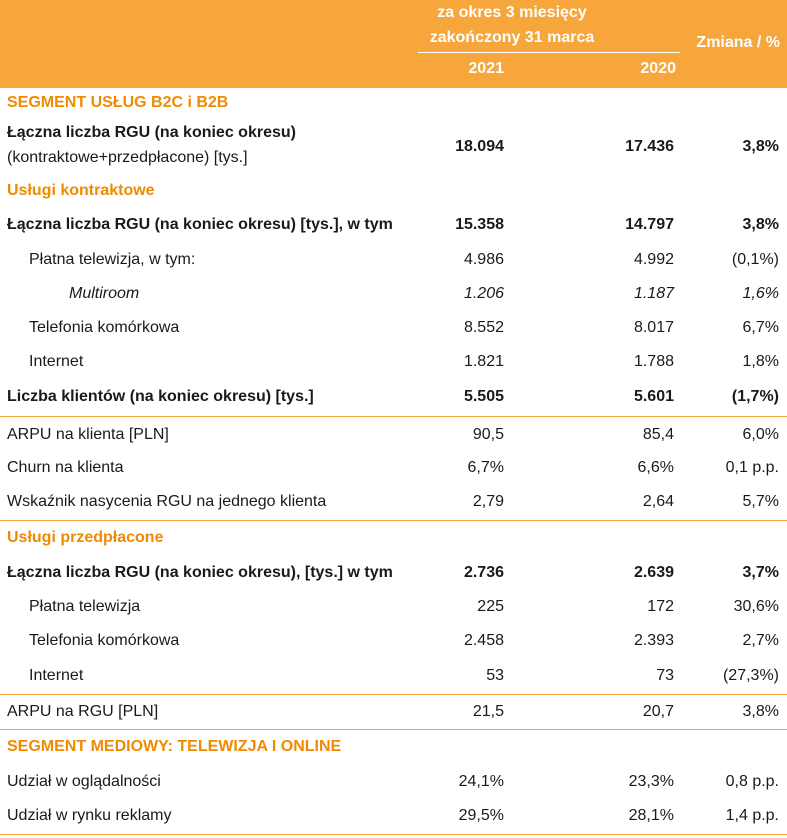 The width and height of the screenshot is (787, 838). I want to click on value-2020: 14.797, so click(649, 224).